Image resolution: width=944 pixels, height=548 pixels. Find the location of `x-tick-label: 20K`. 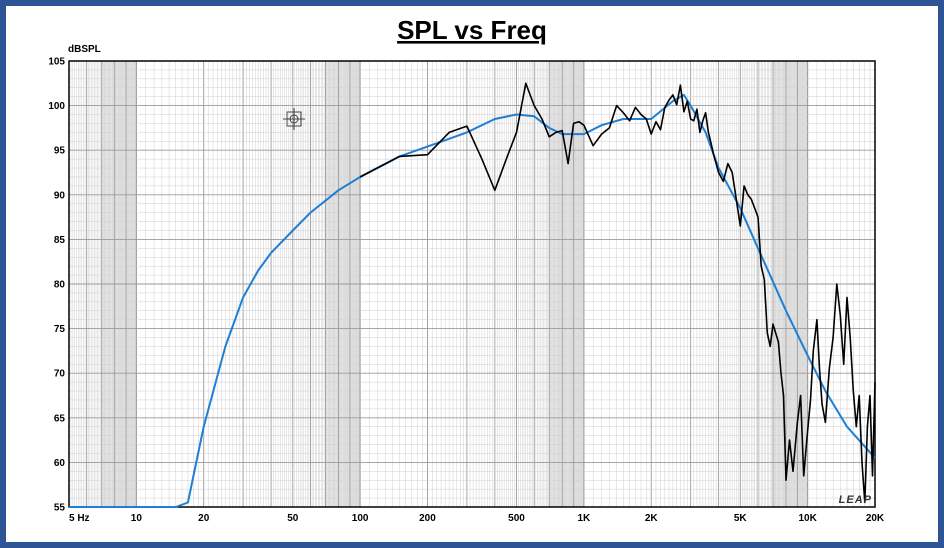

x-tick-label: 20K is located at coordinates (875, 518).